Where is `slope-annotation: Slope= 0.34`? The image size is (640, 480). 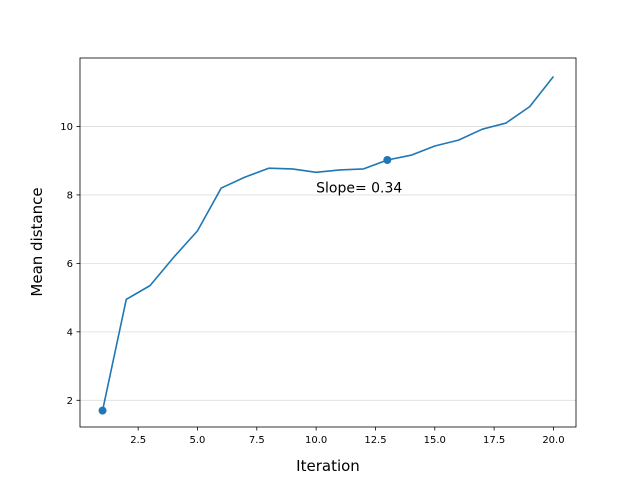
slope-annotation: Slope= 0.34 is located at coordinates (359, 189).